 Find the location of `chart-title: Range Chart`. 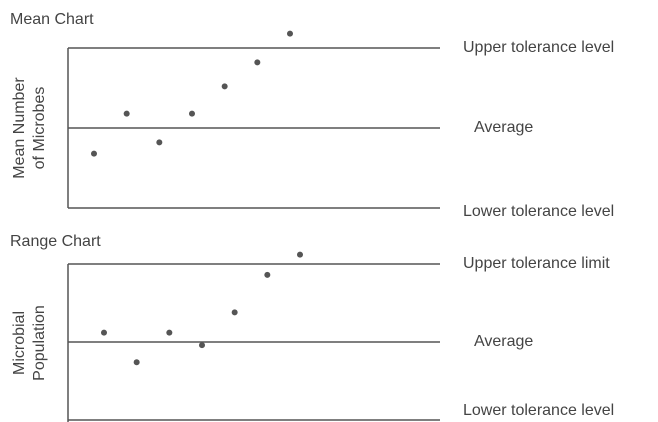

chart-title: Range Chart is located at coordinates (55, 241).